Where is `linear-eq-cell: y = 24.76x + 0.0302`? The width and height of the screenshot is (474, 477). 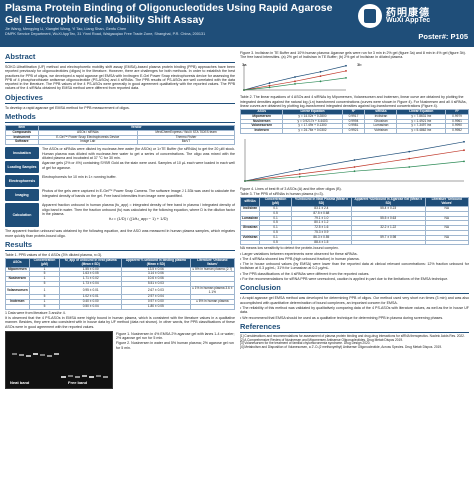
linear-eq-cell: y = 24.76x + 0.0302 is located at coordinates (312, 131).